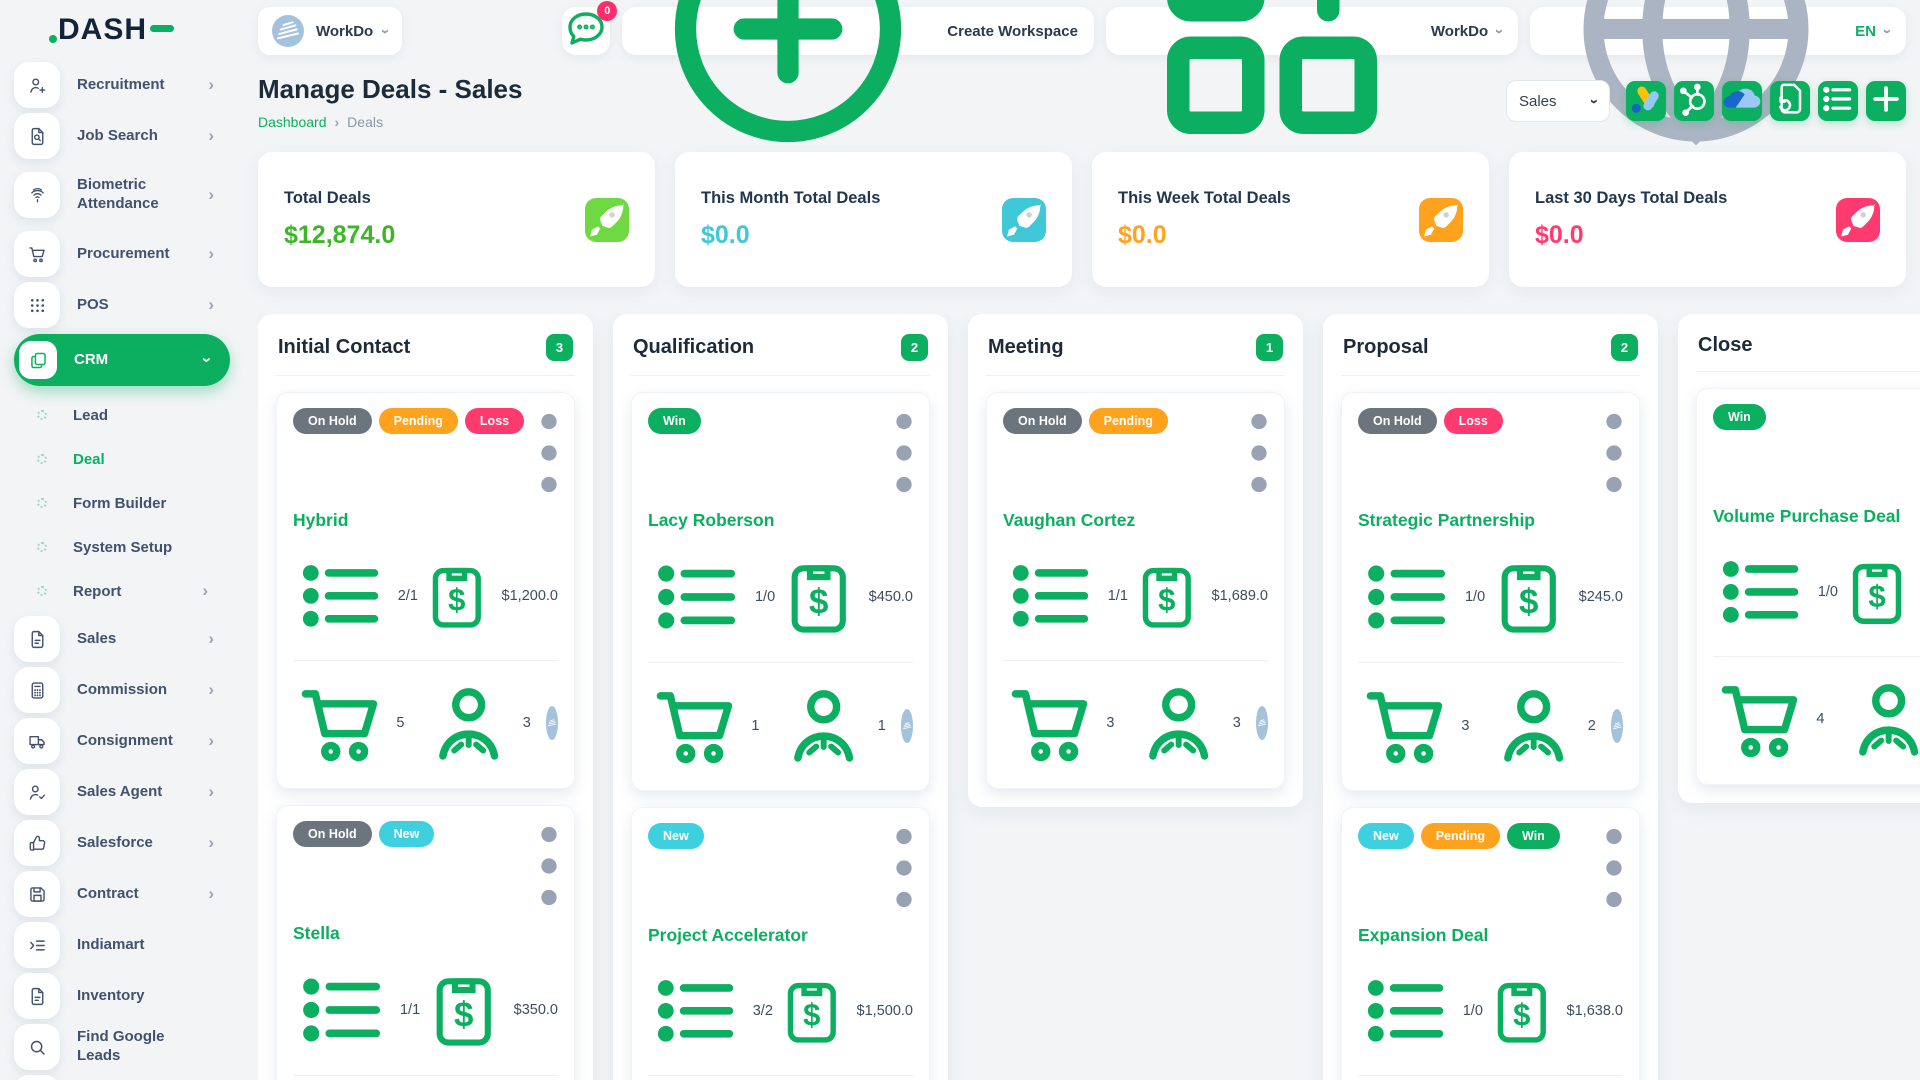  Describe the element at coordinates (1423, 935) in the screenshot. I see `deal-title-link: Expansion Deal` at that location.